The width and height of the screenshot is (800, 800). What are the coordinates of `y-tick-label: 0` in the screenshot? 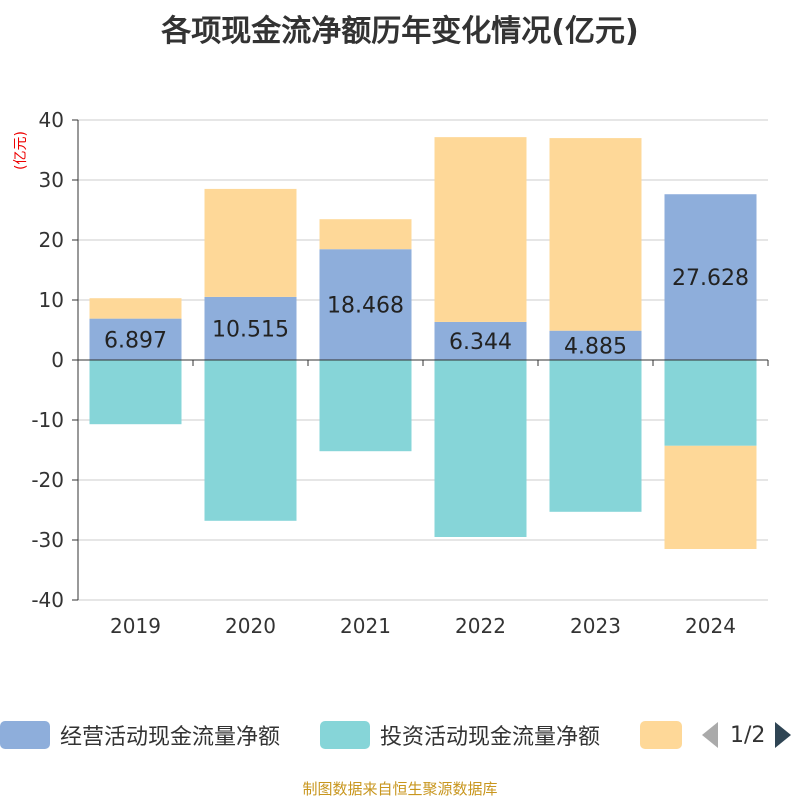 It's located at (57, 360).